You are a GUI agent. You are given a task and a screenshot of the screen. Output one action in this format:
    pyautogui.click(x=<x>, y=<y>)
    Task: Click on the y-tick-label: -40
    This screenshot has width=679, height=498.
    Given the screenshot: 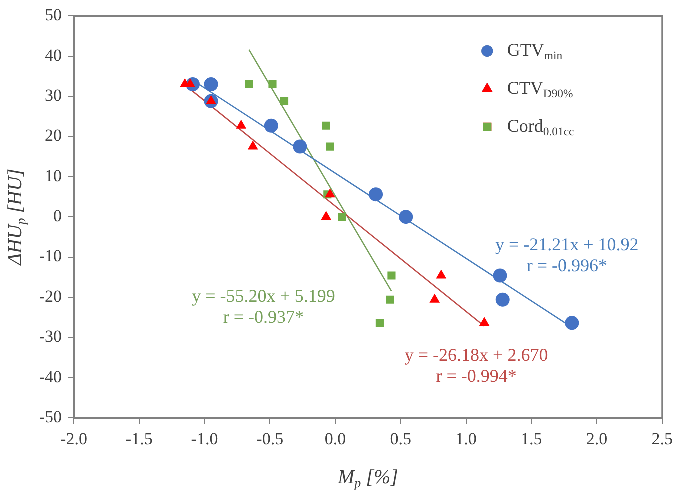 What is the action you would take?
    pyautogui.click(x=50, y=376)
    